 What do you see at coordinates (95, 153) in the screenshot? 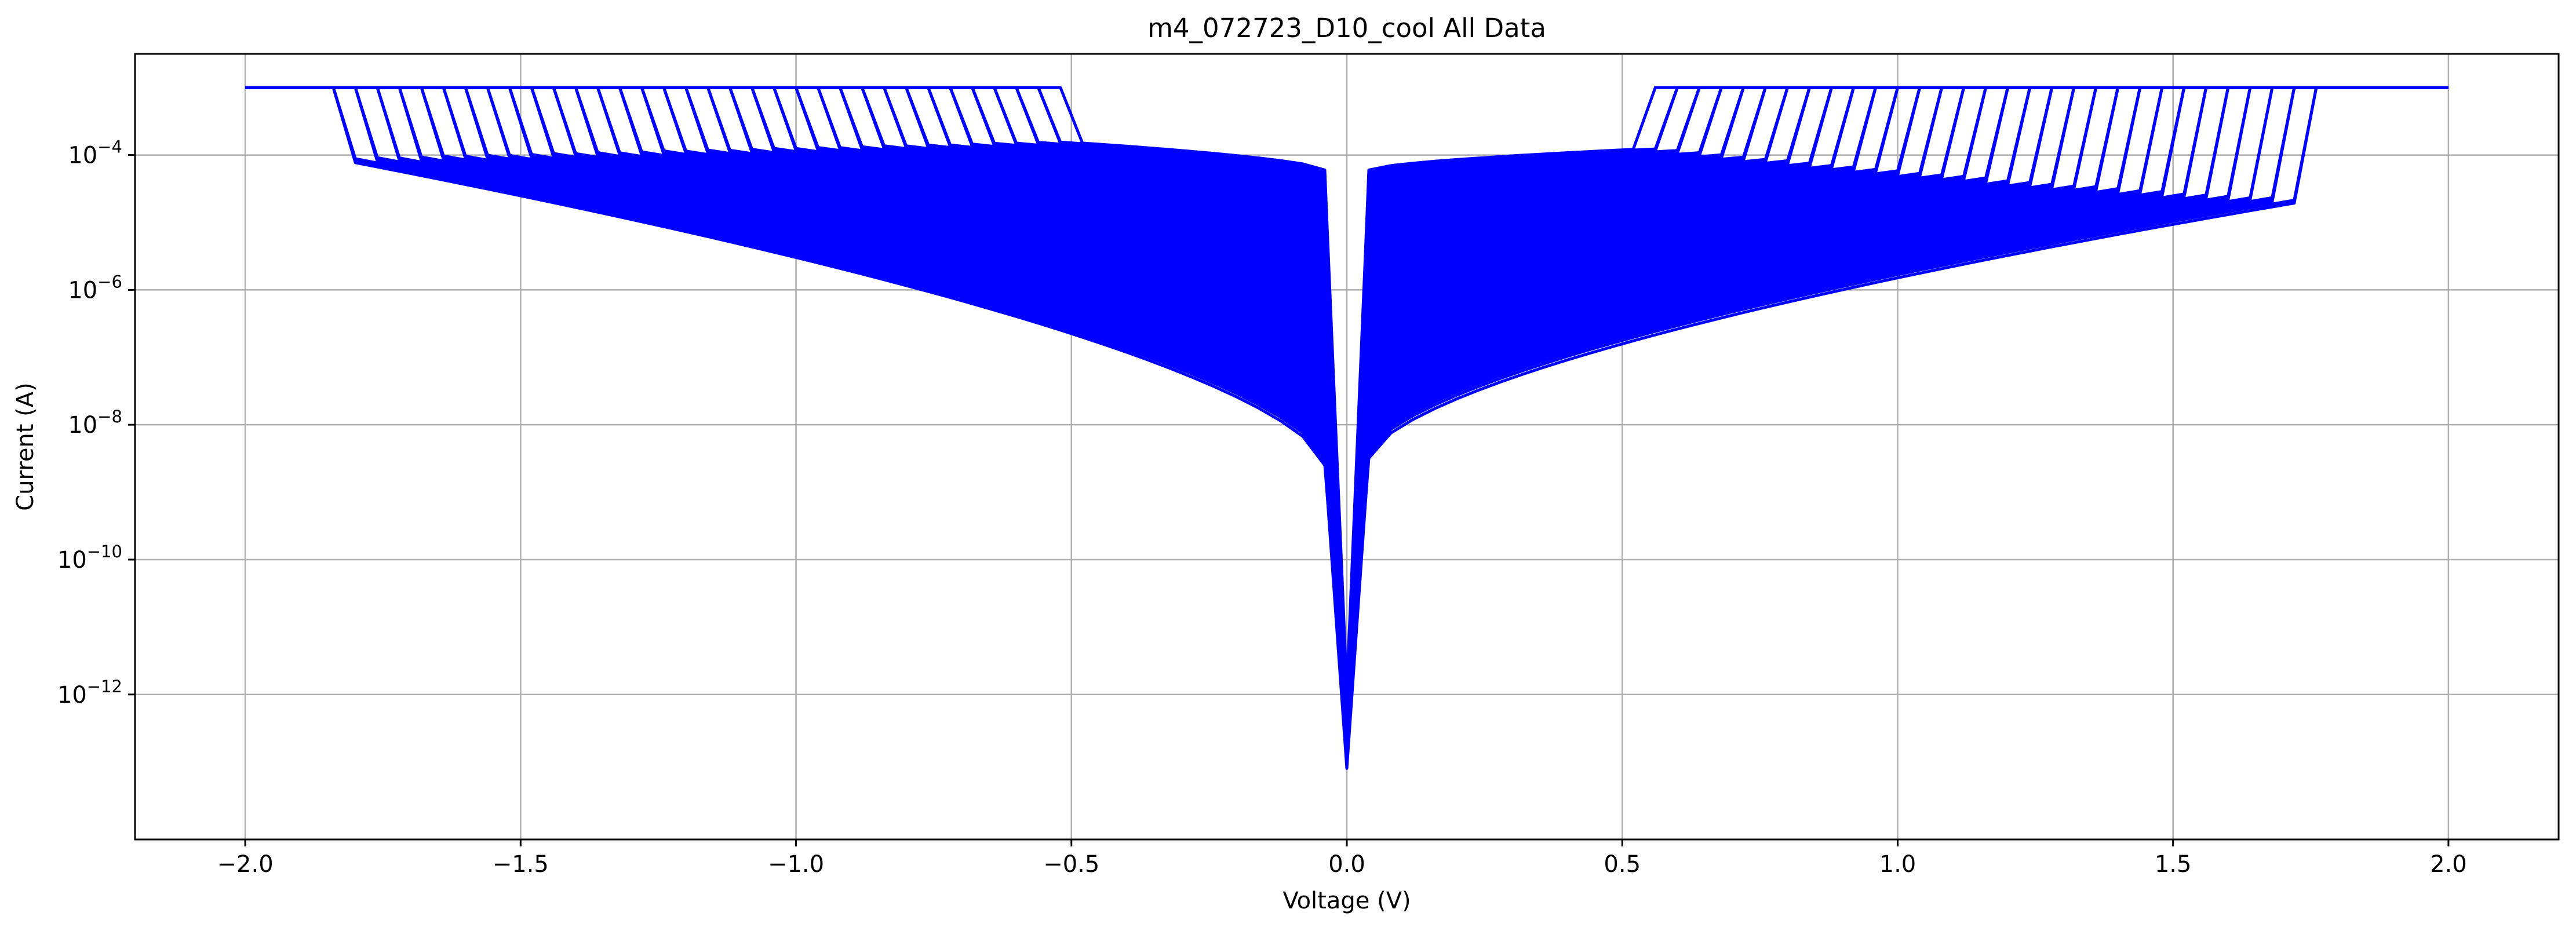
I see `y-tick-label: 10⁻⁴` at bounding box center [95, 153].